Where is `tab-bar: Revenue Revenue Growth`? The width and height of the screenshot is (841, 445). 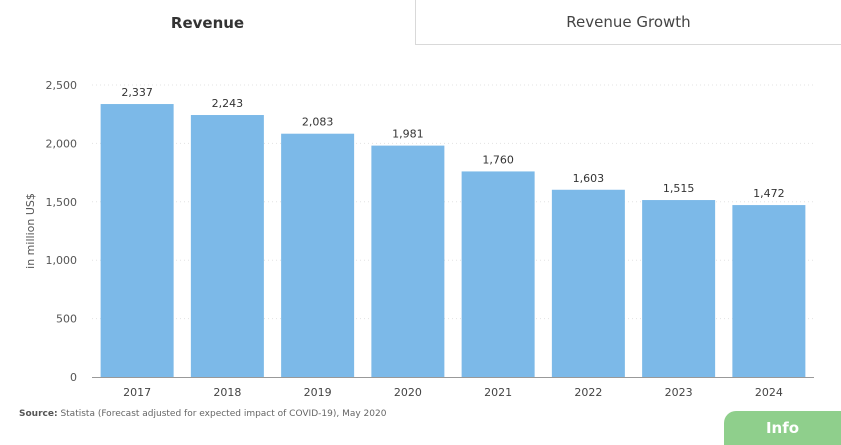 tab-bar: Revenue Revenue Growth is located at coordinates (420, 22).